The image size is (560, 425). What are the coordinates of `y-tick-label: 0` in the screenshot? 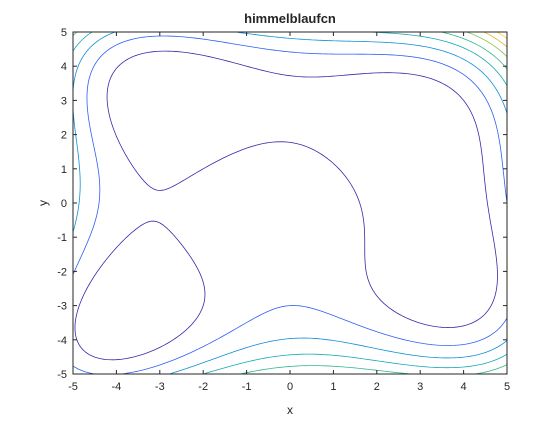 It's located at (64, 204).